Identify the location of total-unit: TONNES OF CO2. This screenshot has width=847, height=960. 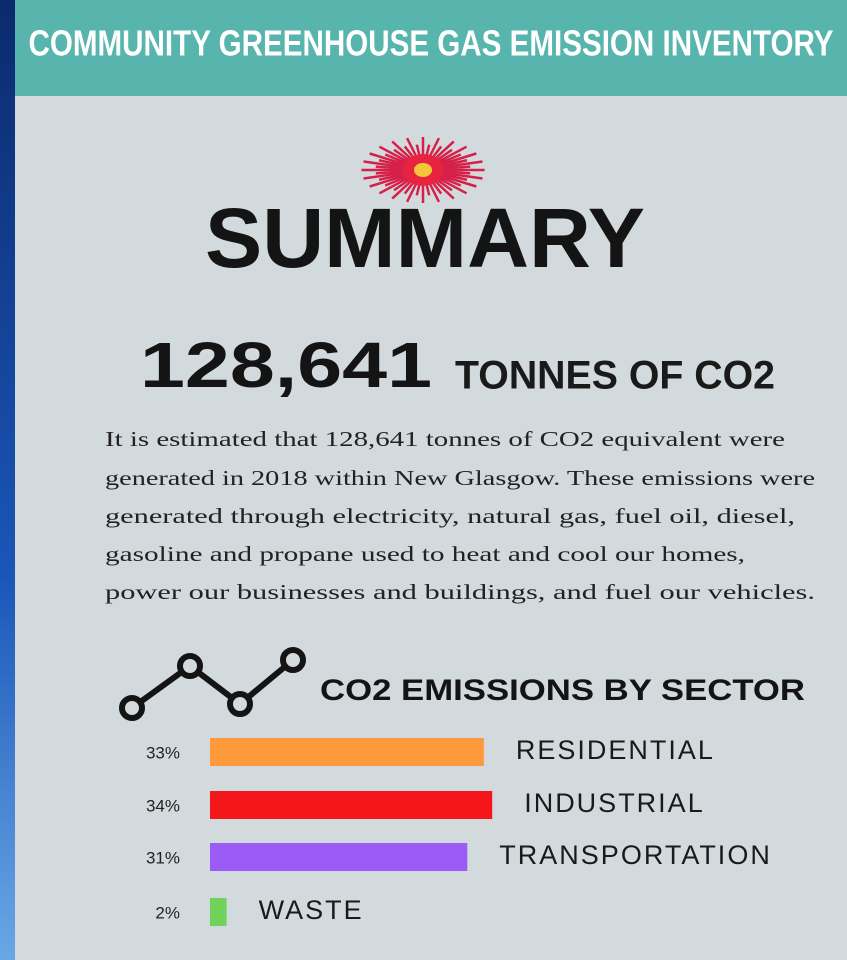
(615, 376).